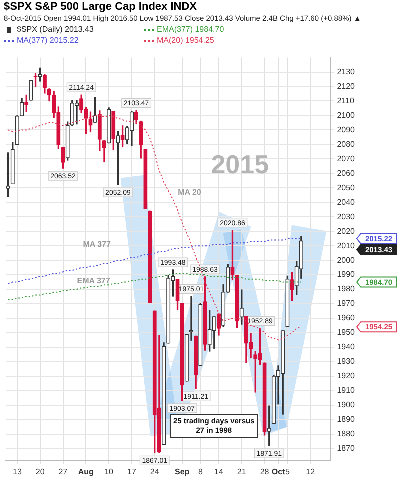  I want to click on y-tick-label: 1980, so click(346, 289).